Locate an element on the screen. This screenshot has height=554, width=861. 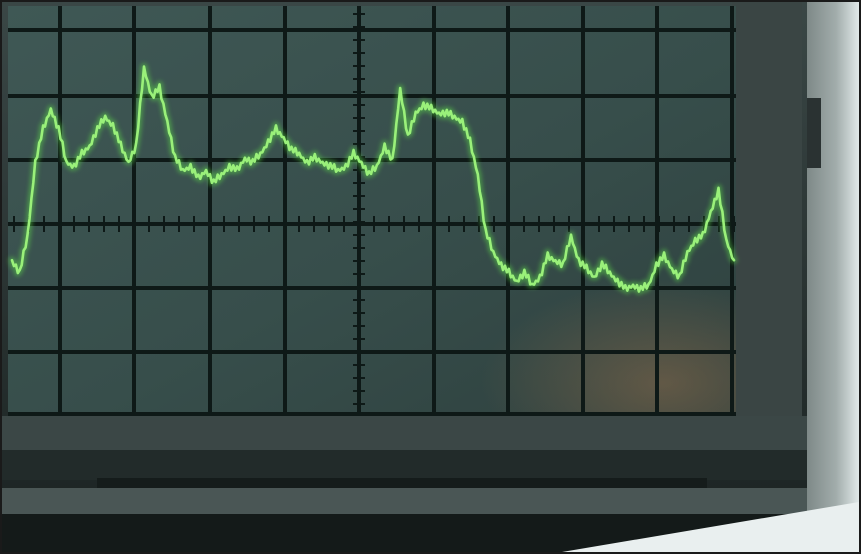
bezel-lip-upper is located at coordinates (404, 433).